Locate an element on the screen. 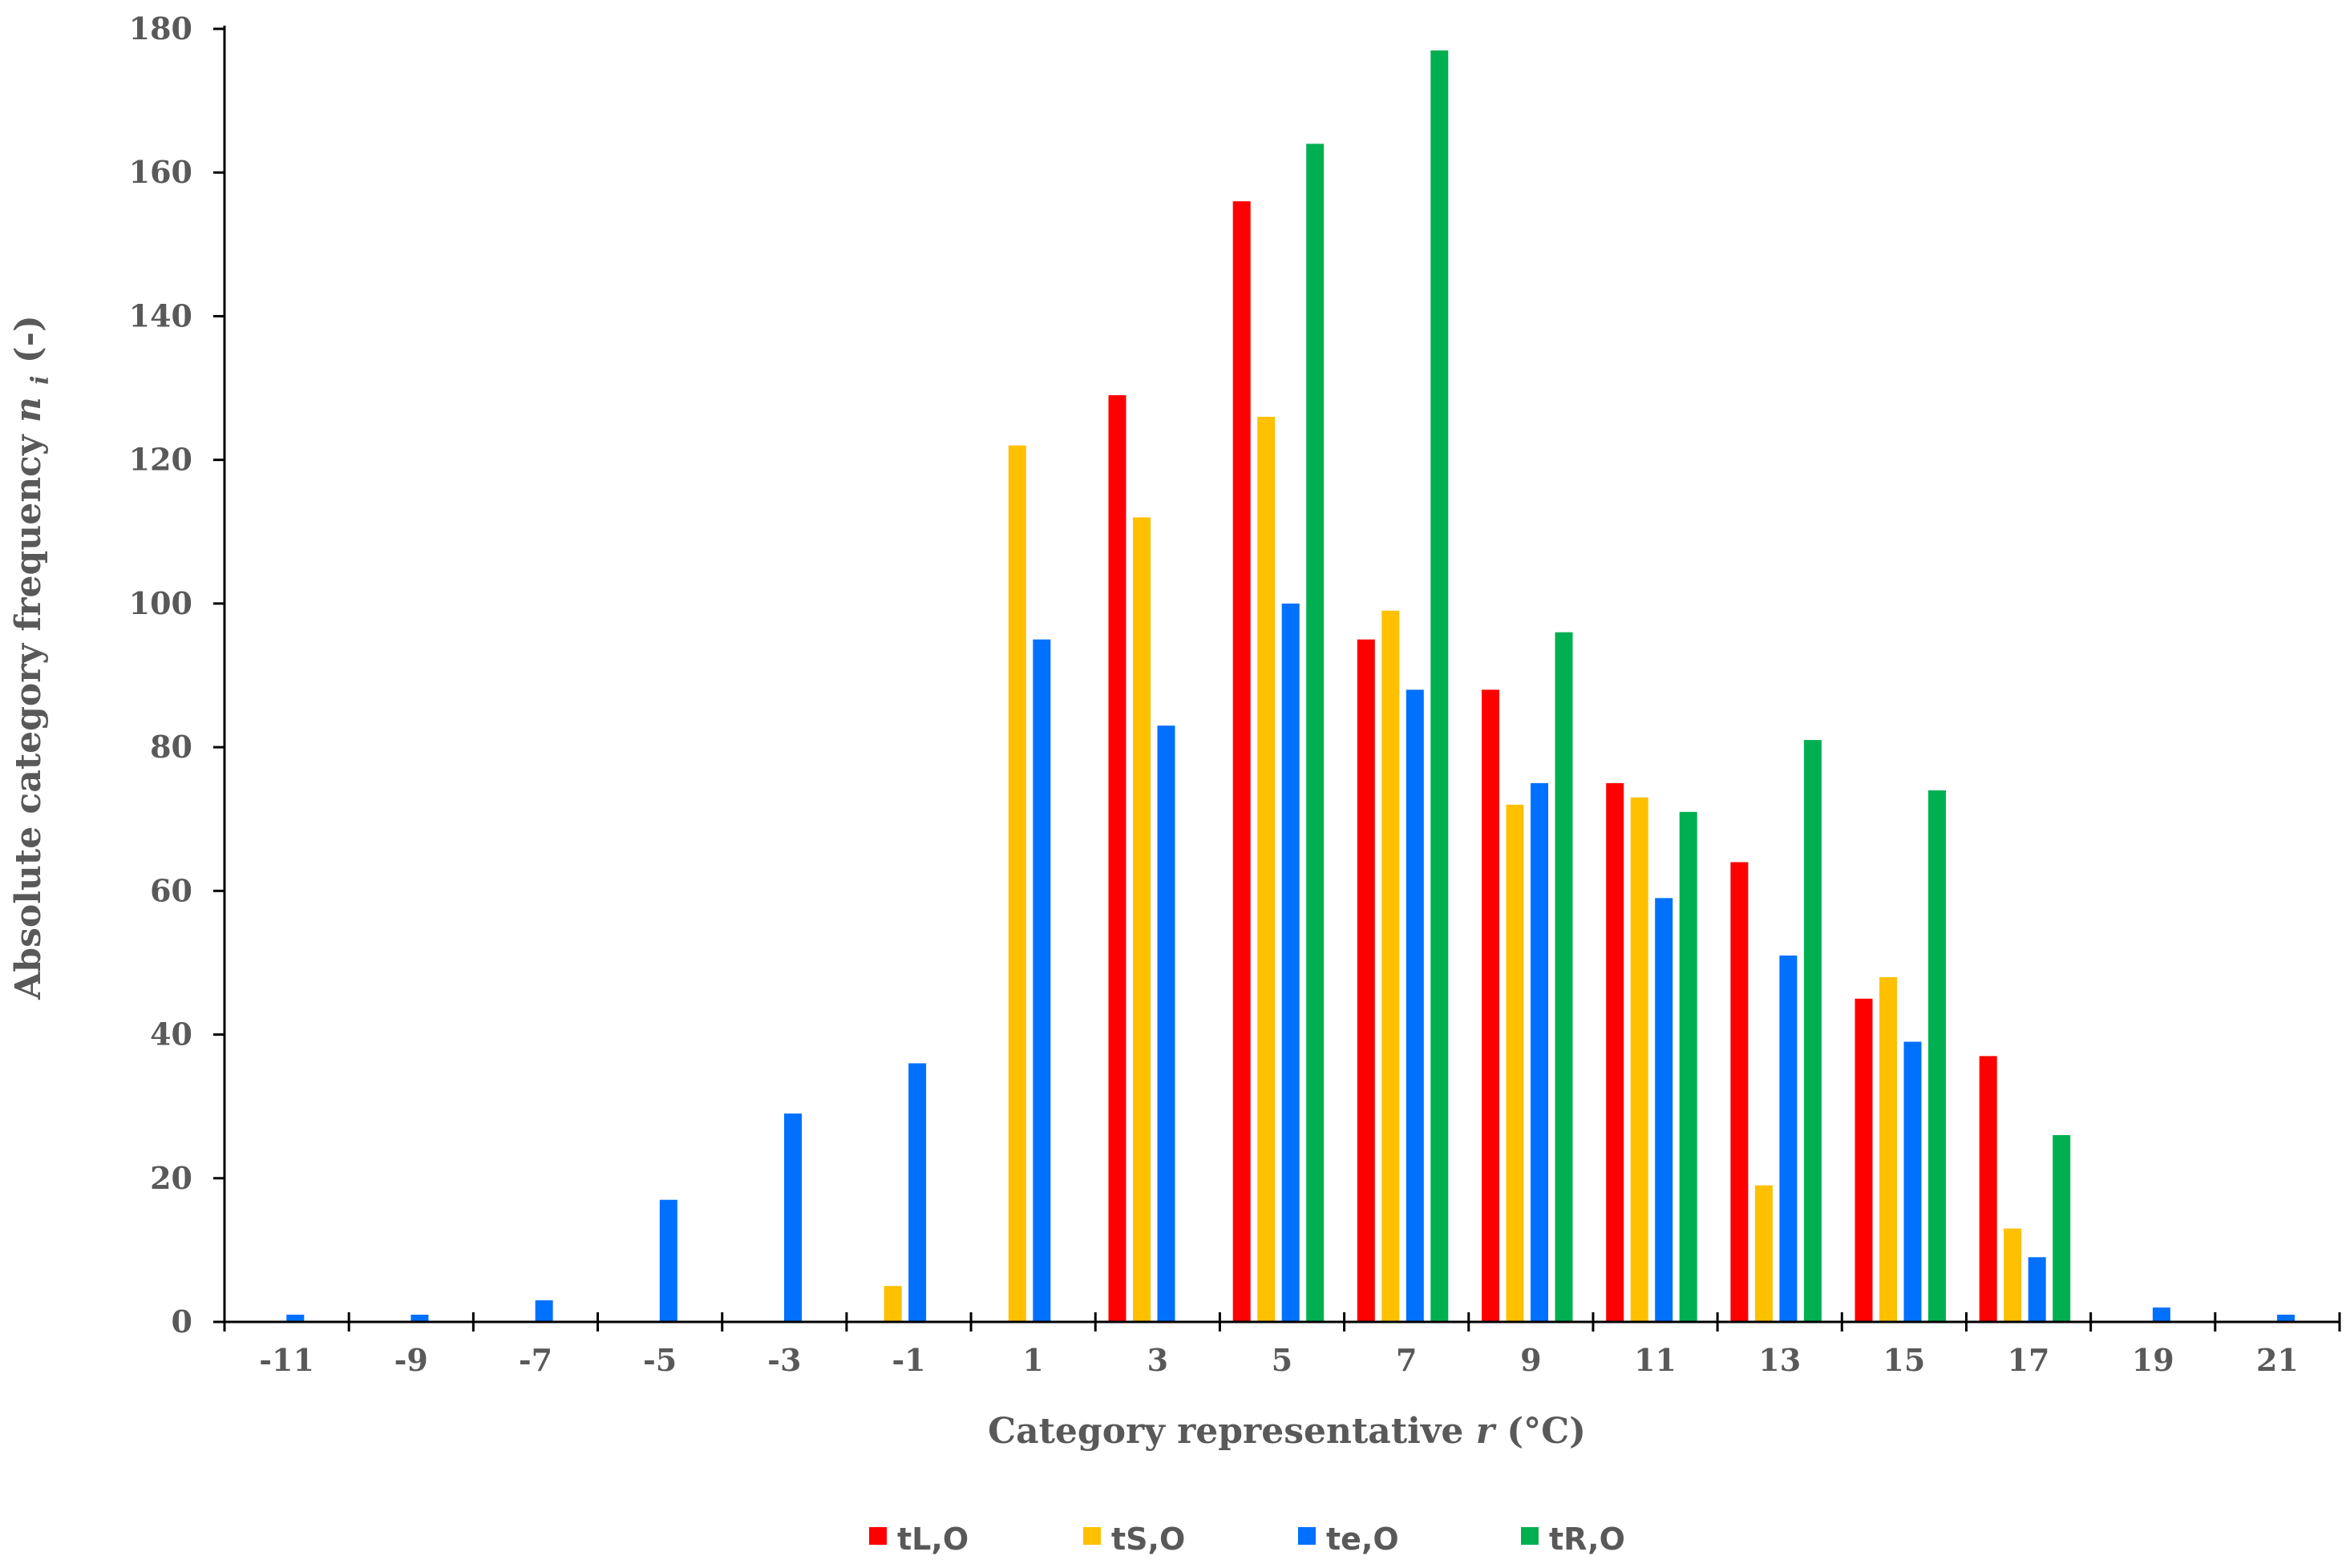 Image resolution: width=2350 pixels, height=1568 pixels. x-tick-label: -1 is located at coordinates (908, 1360).